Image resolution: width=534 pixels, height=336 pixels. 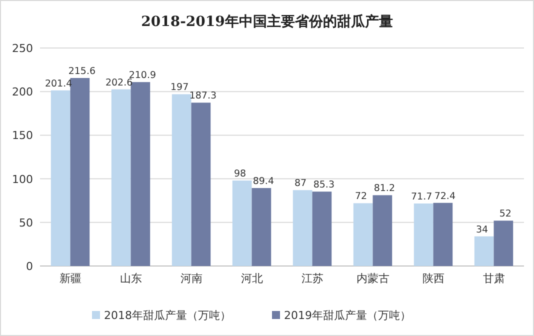 What do you see at coordinates (445, 196) in the screenshot?
I see `data-label: 72.4` at bounding box center [445, 196].